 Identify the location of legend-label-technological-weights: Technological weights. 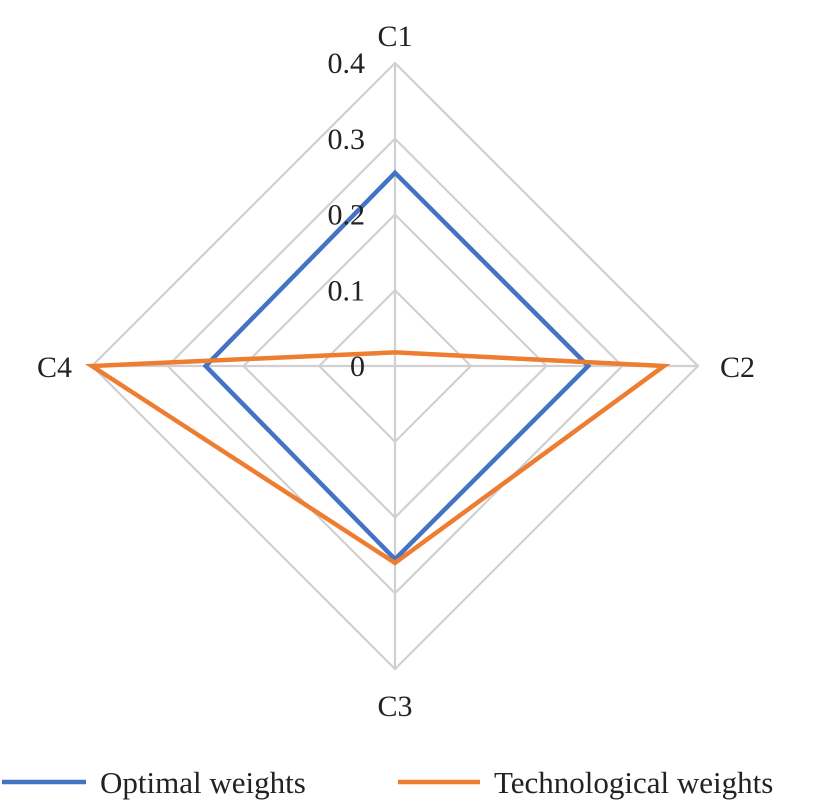
(633, 782).